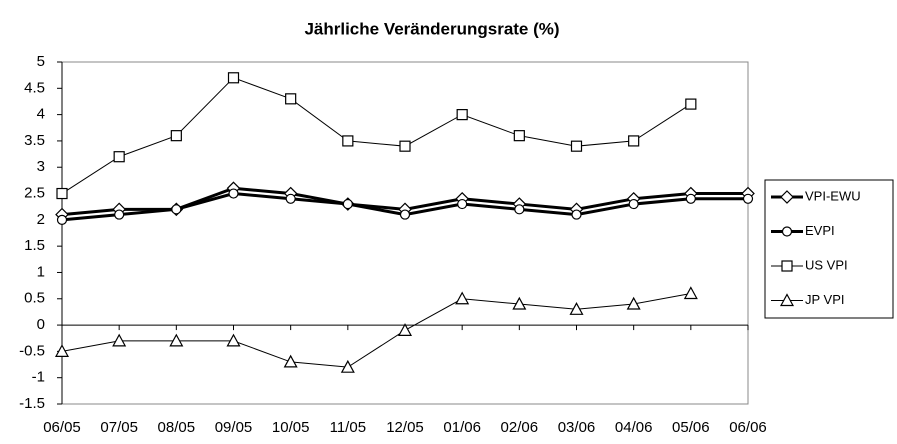 The width and height of the screenshot is (897, 444). I want to click on y-tick-label: 0.5, so click(34, 298).